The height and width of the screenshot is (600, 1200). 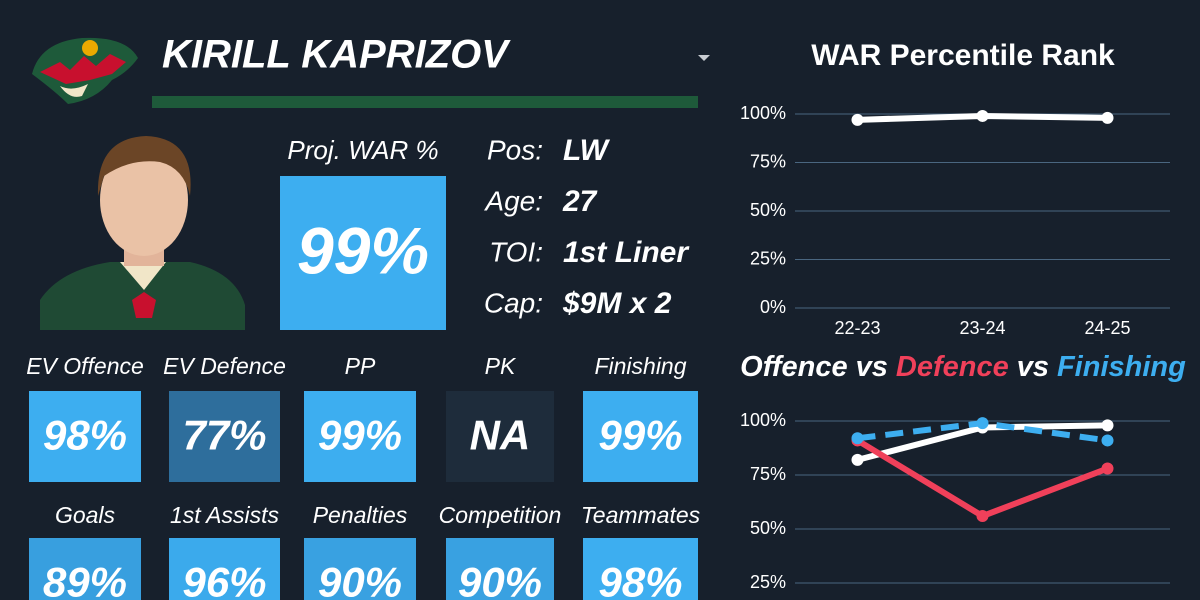 What do you see at coordinates (516, 251) in the screenshot?
I see `info-label: TOI:` at bounding box center [516, 251].